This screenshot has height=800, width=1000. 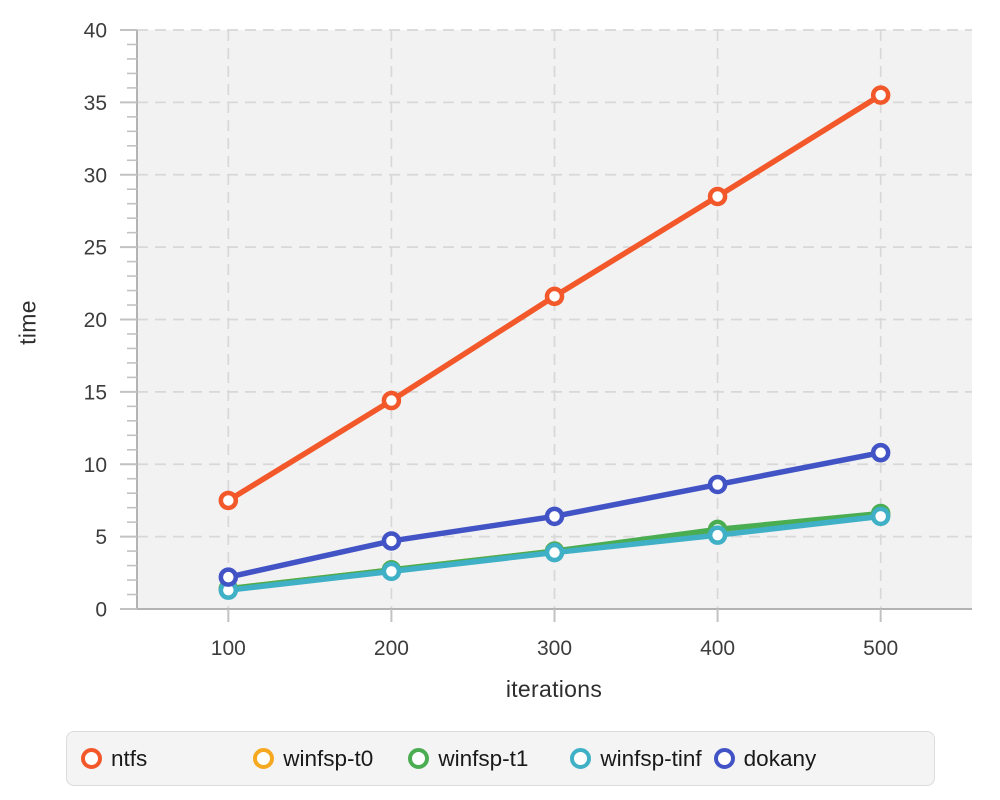 What do you see at coordinates (95, 320) in the screenshot?
I see `svg-text: 20` at bounding box center [95, 320].